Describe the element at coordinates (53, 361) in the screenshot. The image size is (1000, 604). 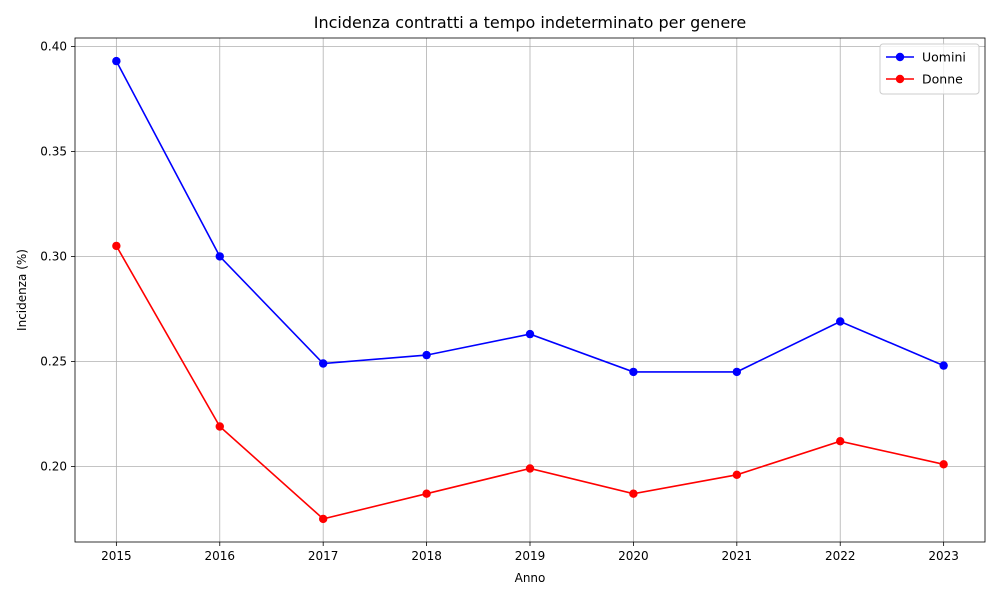
I see `y-tick-label: 0.25` at that location.